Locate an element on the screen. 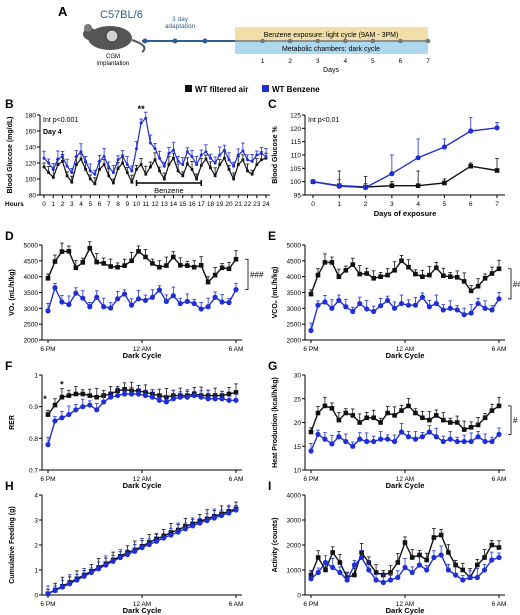 The width and height of the screenshot is (520, 615). y-axis-title: Cumulative Feeding (g) is located at coordinates (12, 544).